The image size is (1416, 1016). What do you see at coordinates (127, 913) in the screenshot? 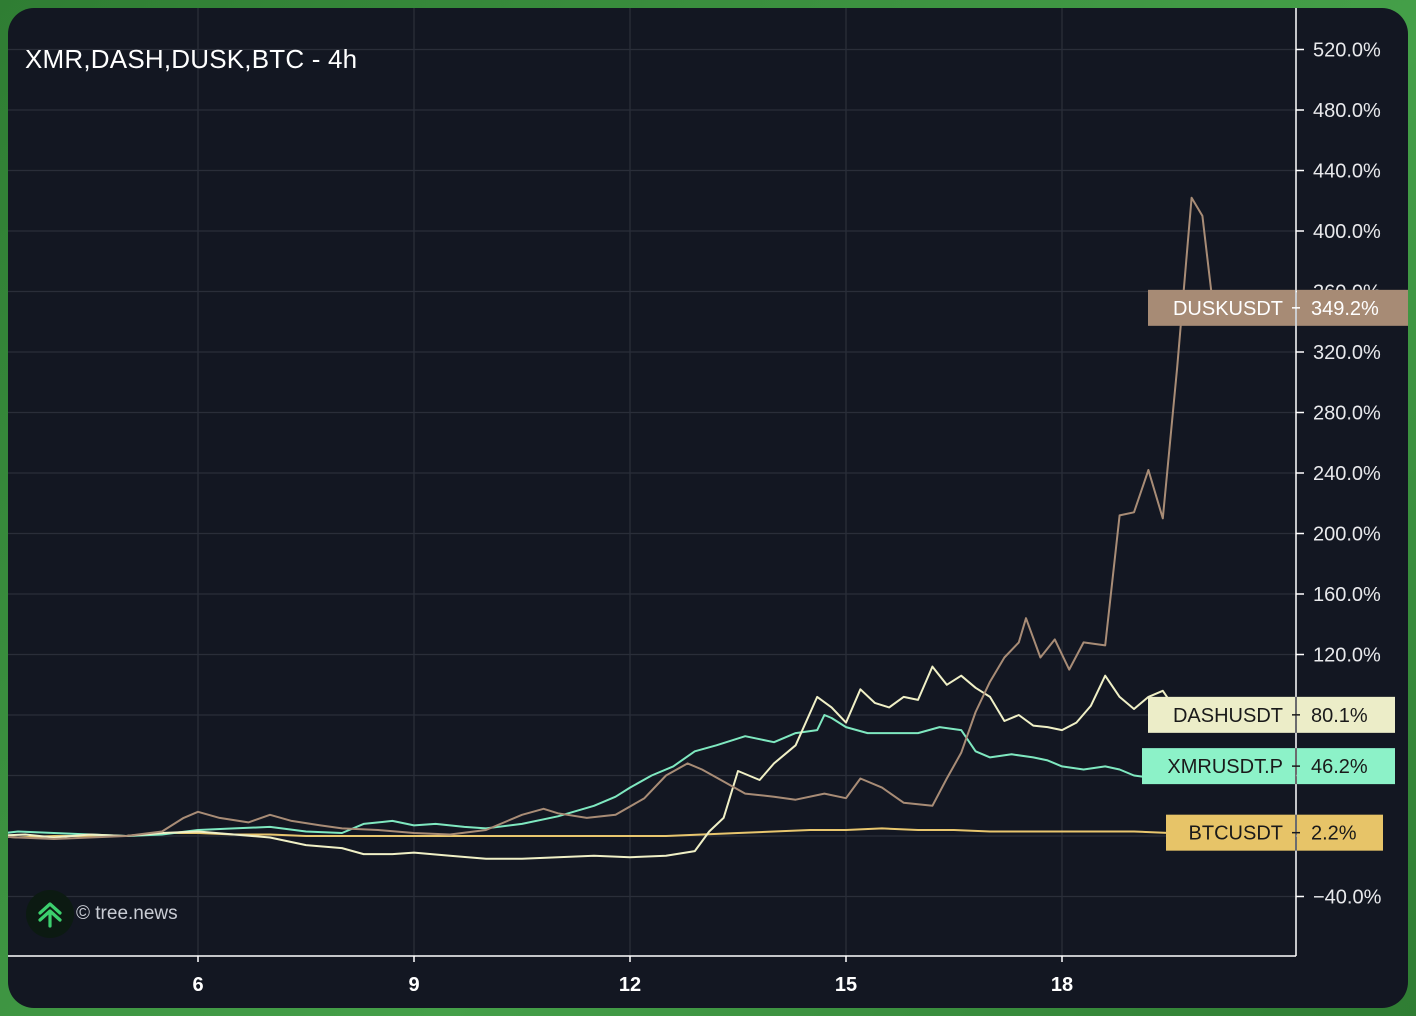
I see `watermark-text: © tree.news` at bounding box center [127, 913].